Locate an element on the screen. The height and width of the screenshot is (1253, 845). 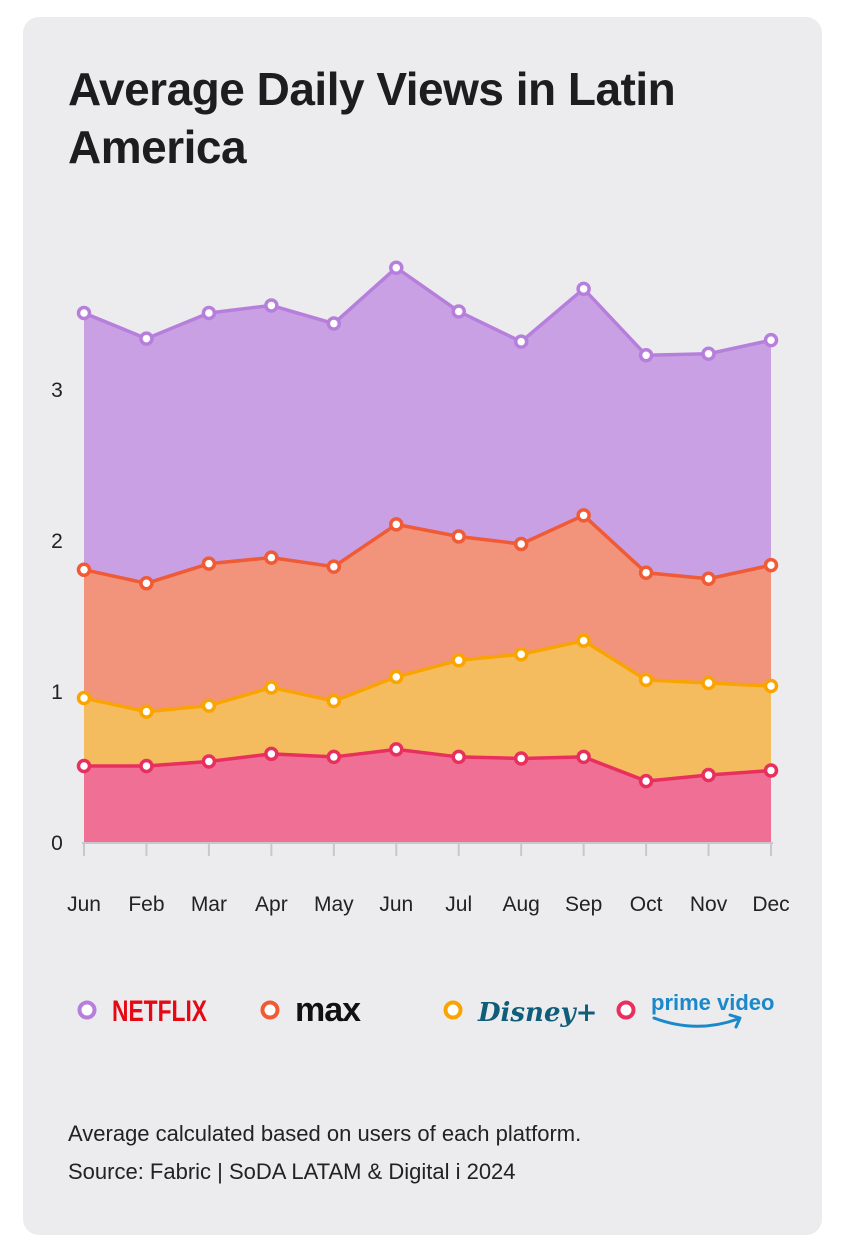
x-tick-label: Jul is located at coordinates (458, 904).